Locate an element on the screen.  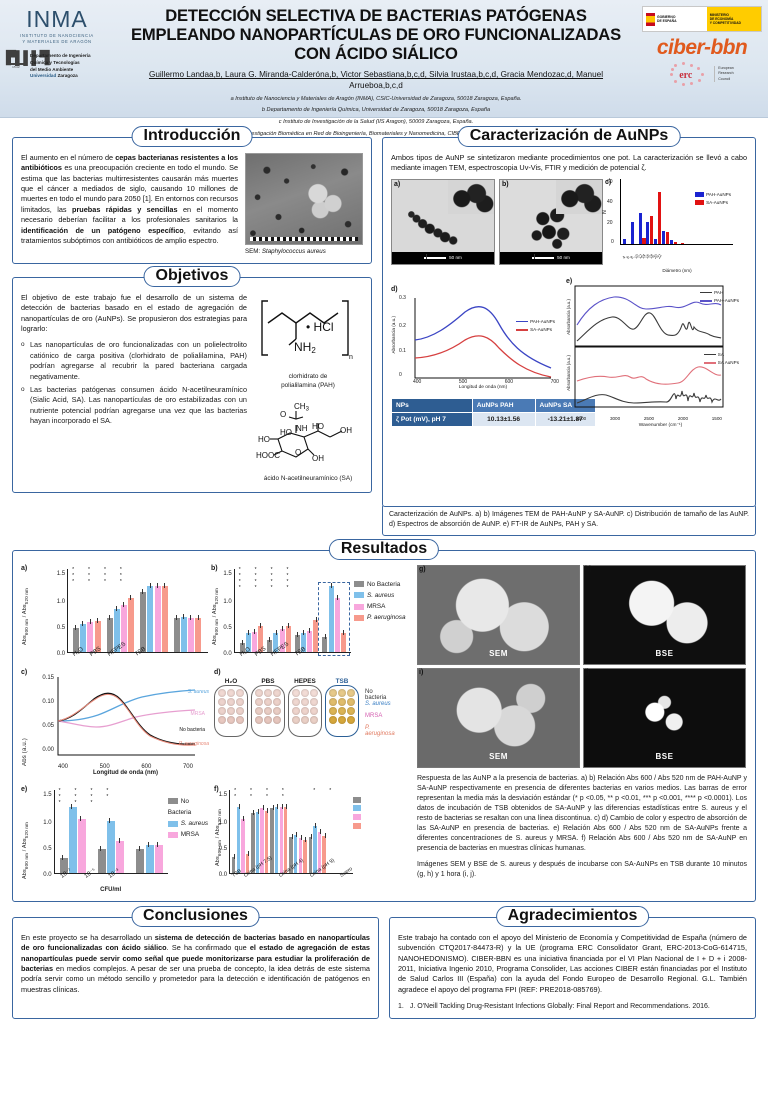
sem-image-staphylococcus is located at coordinates (304, 199).